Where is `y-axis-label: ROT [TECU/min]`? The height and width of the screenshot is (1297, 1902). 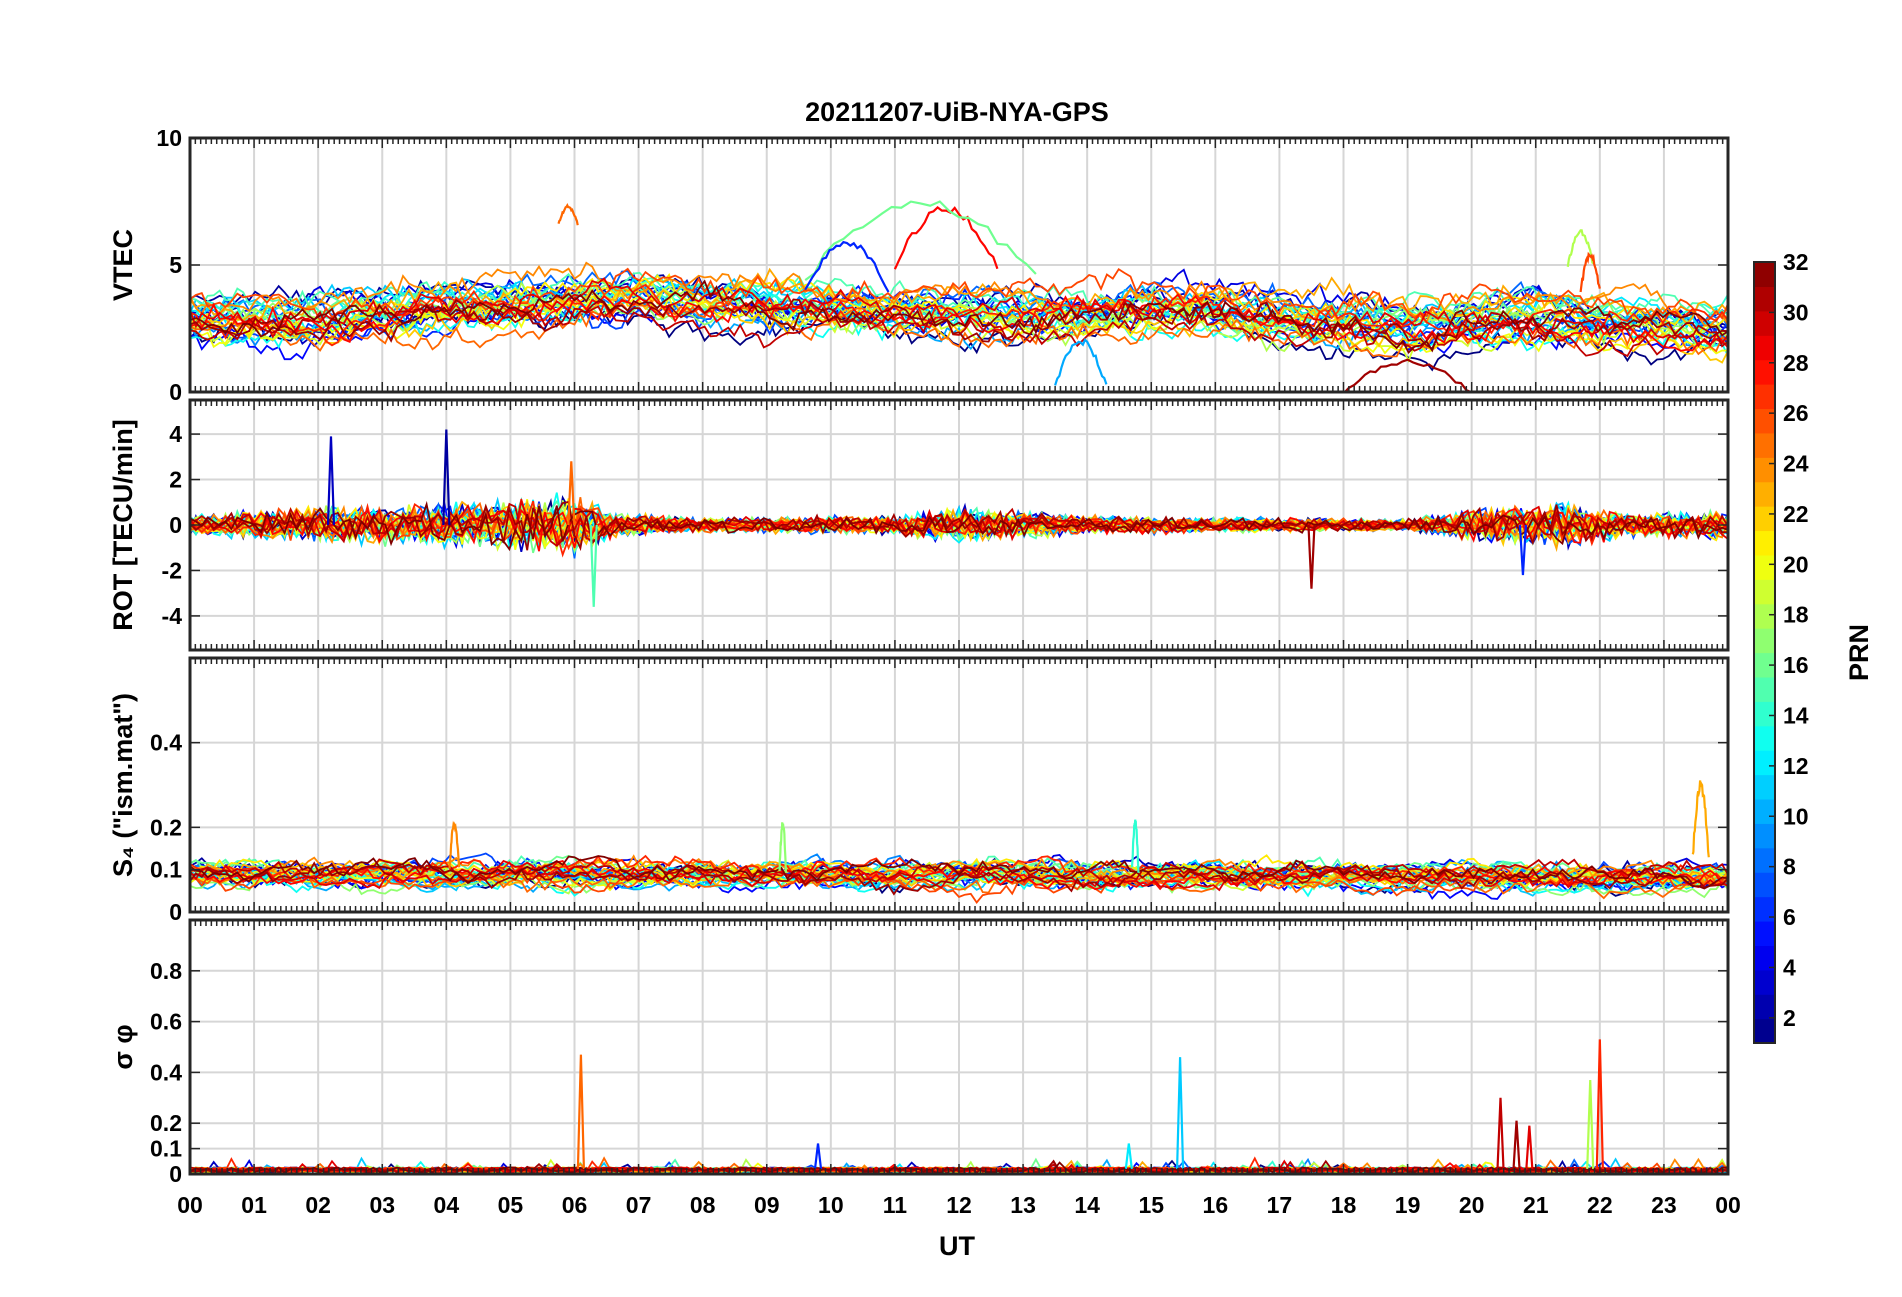 y-axis-label: ROT [TECU/min] is located at coordinates (123, 524).